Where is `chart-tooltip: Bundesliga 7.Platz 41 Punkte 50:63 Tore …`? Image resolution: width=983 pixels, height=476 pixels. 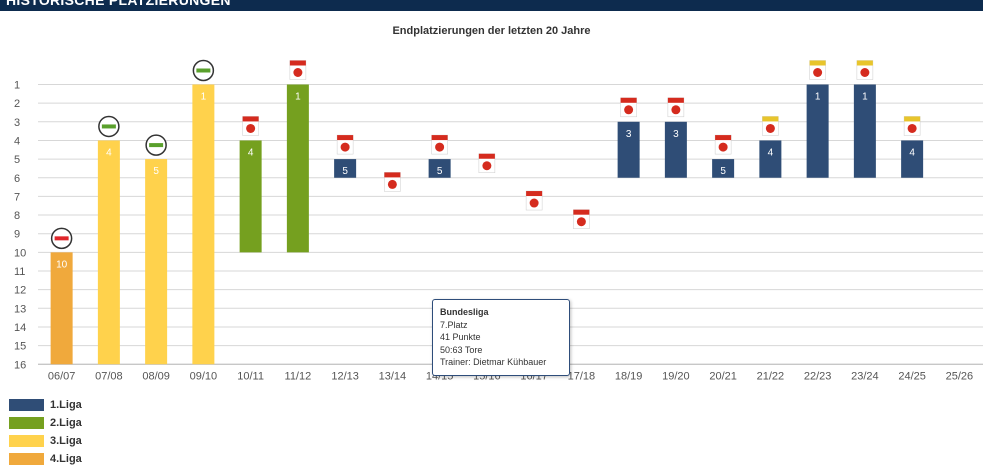
chart-tooltip: Bundesliga 7.Platz 41 Punkte 50:63 Tore … is located at coordinates (501, 337).